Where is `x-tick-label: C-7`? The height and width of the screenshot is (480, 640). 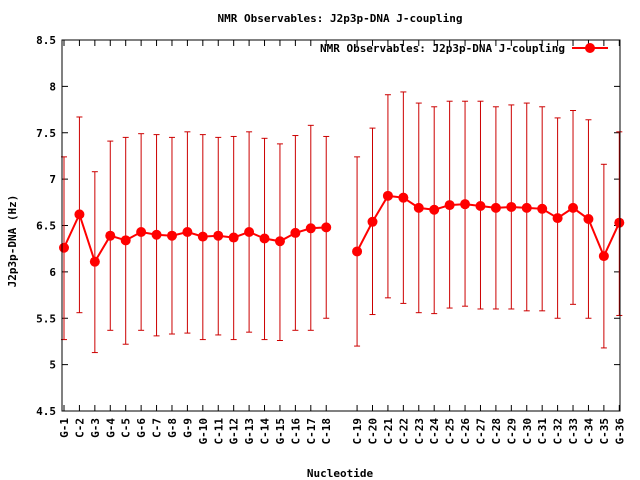 x-tick-label: C-7 is located at coordinates (157, 428).